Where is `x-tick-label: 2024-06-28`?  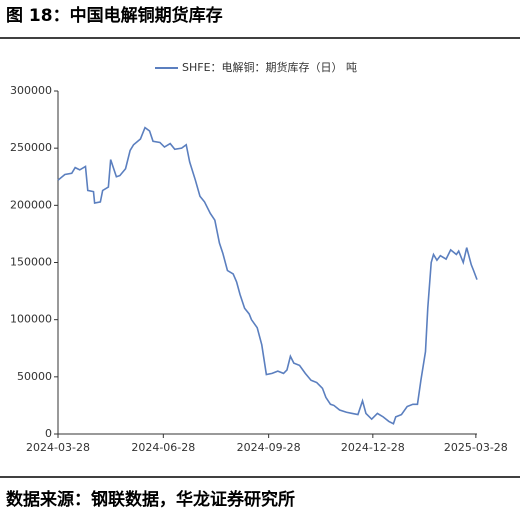 x-tick-label: 2024-06-28 is located at coordinates (163, 447).